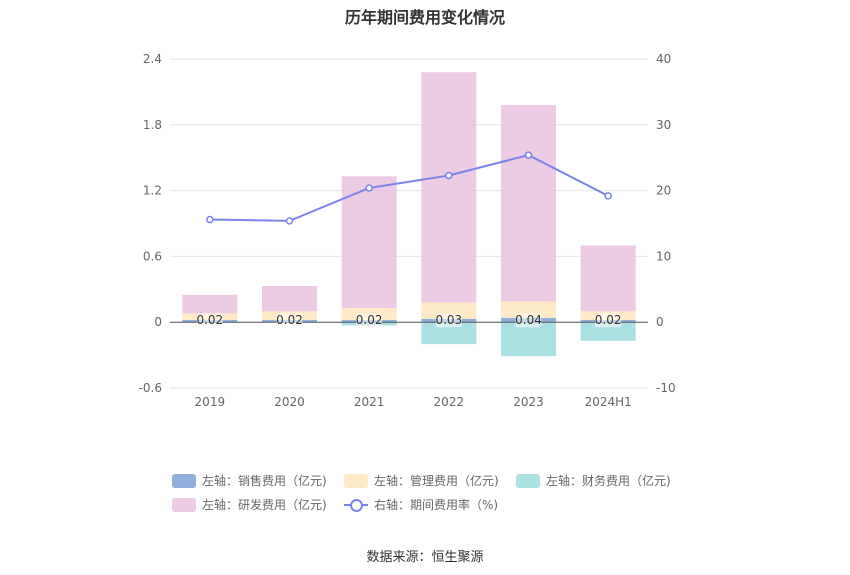 The height and width of the screenshot is (575, 850). Describe the element at coordinates (152, 191) in the screenshot. I see `left-tick-label: 1.2` at that location.